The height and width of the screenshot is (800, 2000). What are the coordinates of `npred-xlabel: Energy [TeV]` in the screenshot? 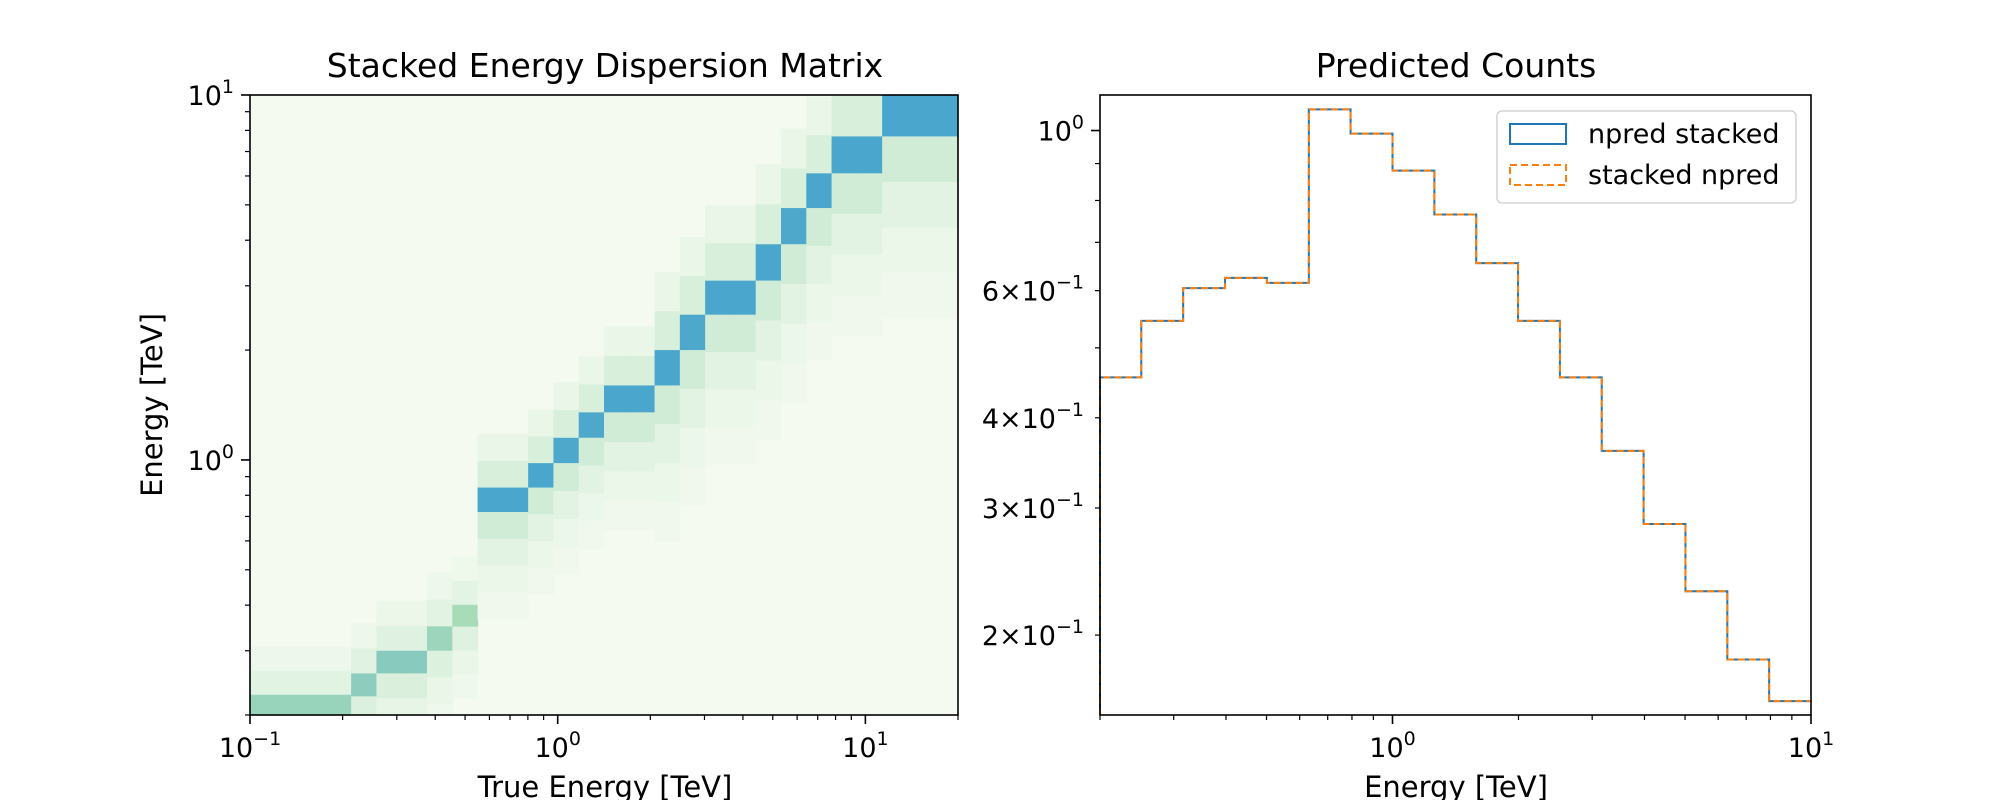 It's located at (1456, 785).